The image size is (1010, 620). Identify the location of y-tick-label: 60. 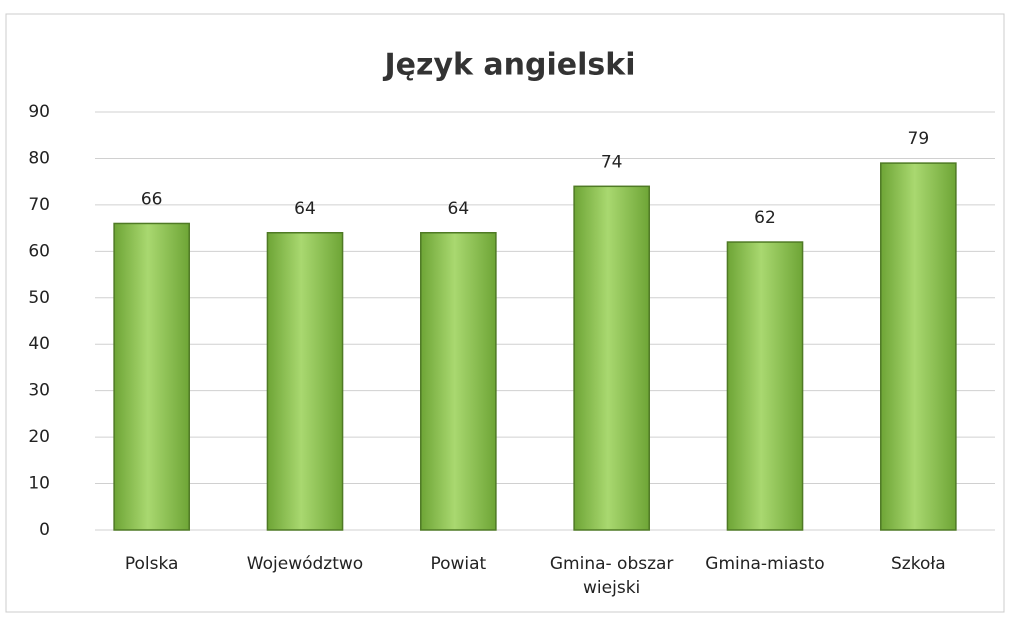
(39, 251).